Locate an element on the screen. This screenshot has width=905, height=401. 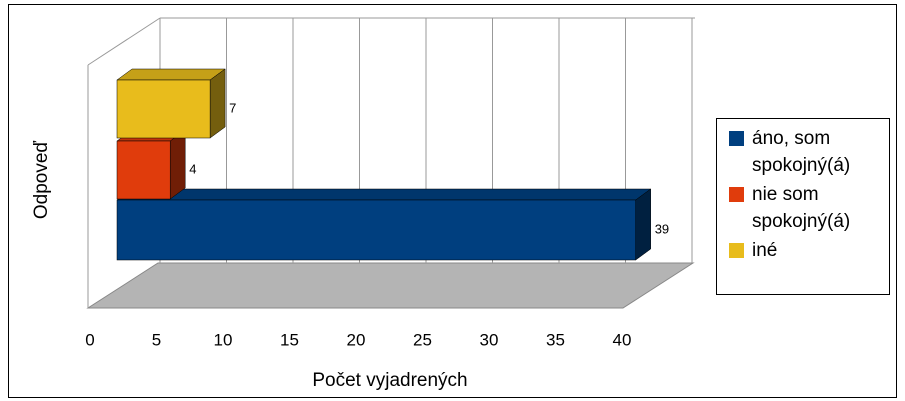
data-label: 4 is located at coordinates (192, 168).